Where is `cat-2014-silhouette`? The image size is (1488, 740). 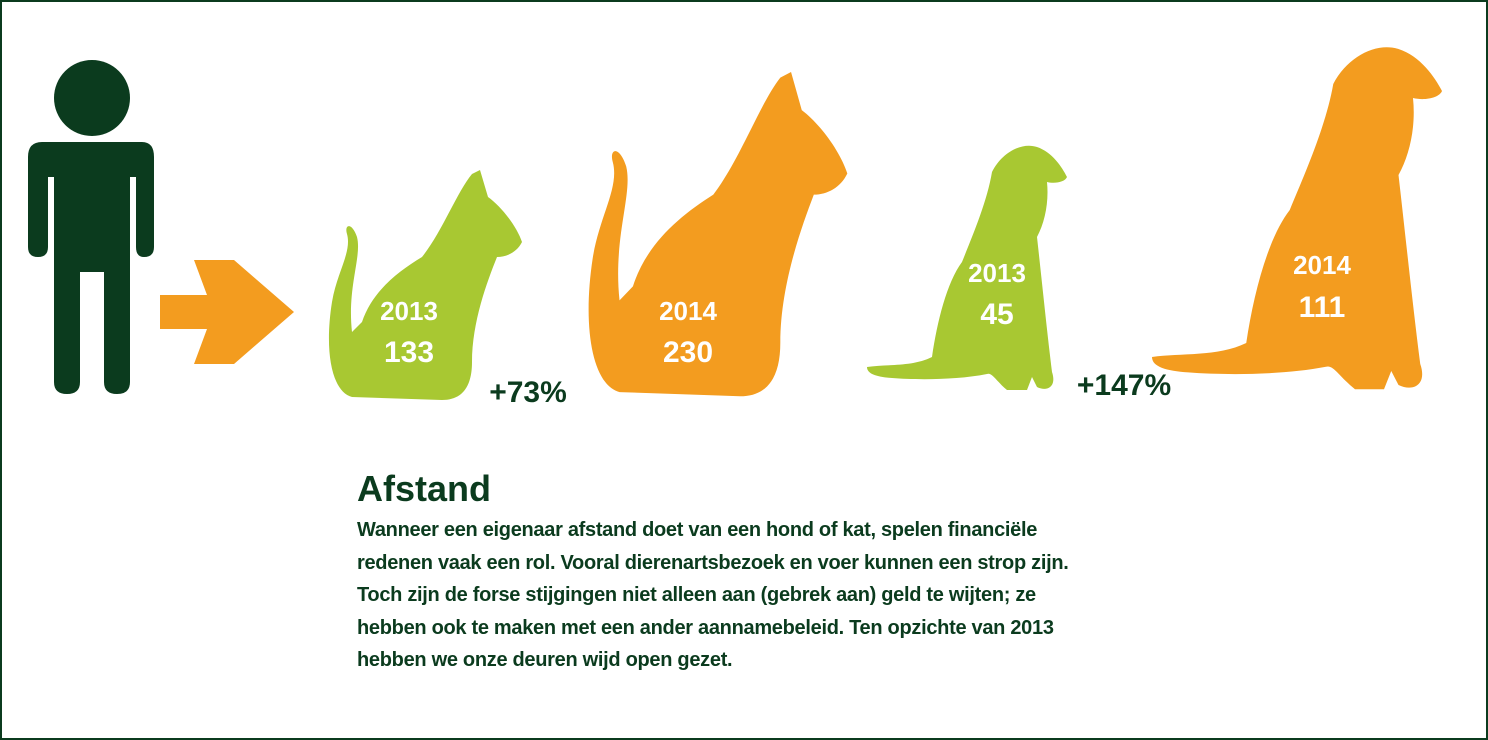 cat-2014-silhouette is located at coordinates (718, 234).